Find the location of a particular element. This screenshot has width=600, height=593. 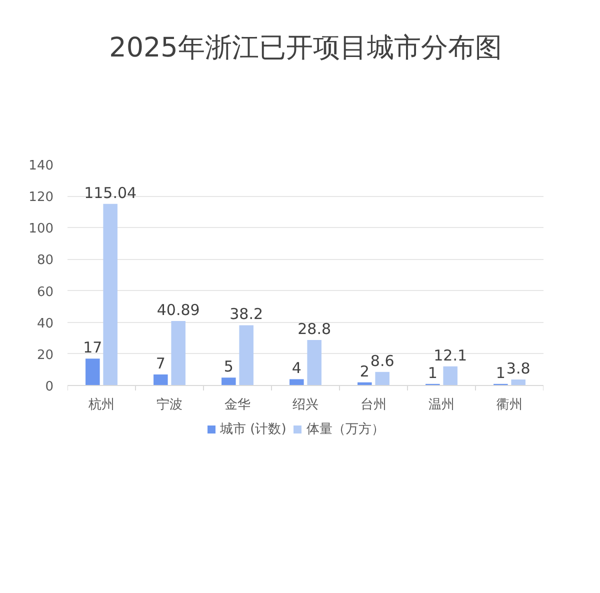

x-tick-label: 宁波 is located at coordinates (169, 404).